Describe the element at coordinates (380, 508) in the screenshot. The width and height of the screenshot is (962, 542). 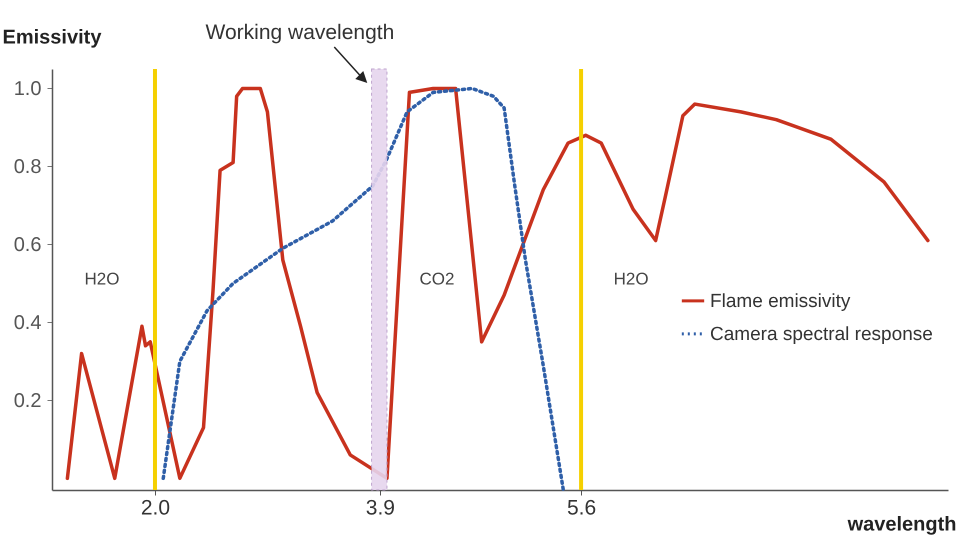
I see `x-tick-label: 3.9` at that location.